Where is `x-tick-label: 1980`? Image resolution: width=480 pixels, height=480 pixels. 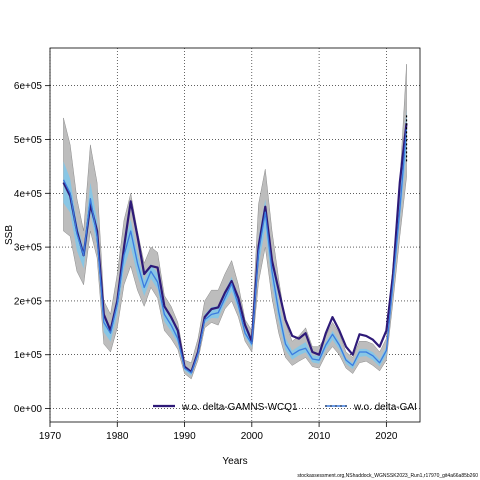
x-tick-label: 1980 is located at coordinates (117, 436).